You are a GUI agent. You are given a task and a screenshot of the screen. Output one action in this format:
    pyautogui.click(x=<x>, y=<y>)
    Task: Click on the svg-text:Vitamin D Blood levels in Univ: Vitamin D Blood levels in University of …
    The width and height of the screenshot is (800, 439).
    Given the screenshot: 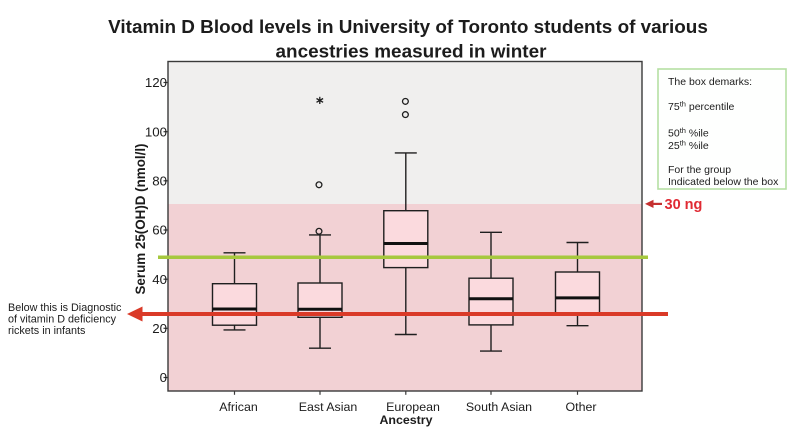 What is the action you would take?
    pyautogui.click(x=408, y=27)
    